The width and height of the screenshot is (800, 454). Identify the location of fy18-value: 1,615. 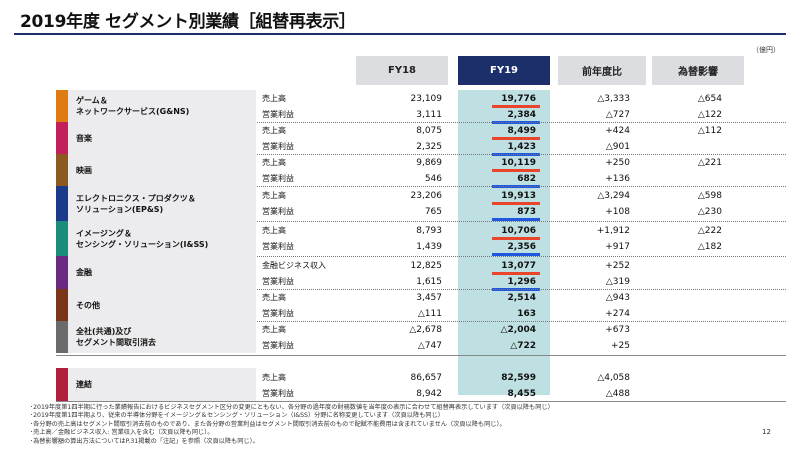
(429, 282).